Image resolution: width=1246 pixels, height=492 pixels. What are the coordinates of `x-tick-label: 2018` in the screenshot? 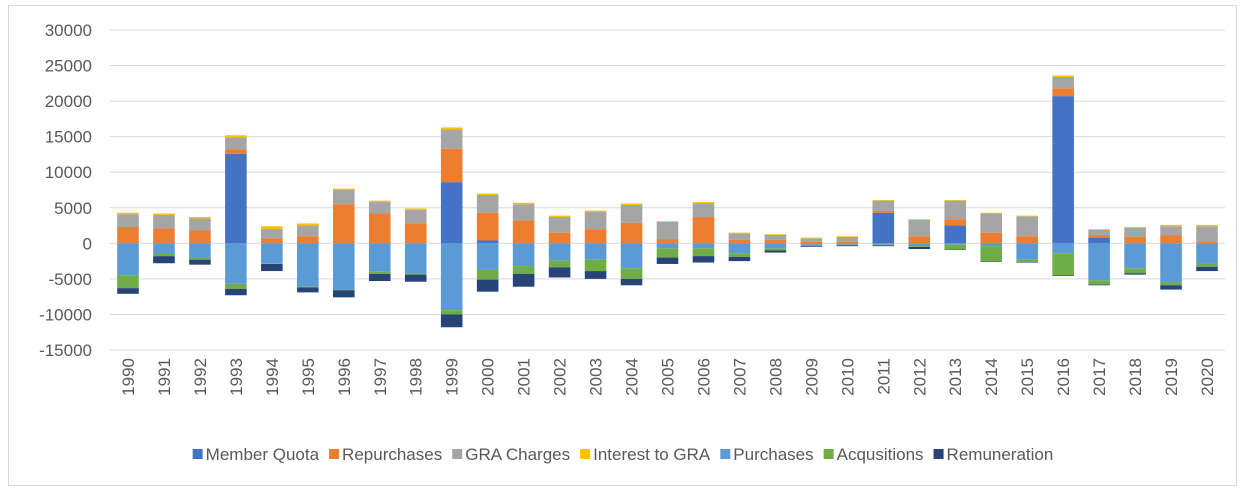 It's located at (1135, 377).